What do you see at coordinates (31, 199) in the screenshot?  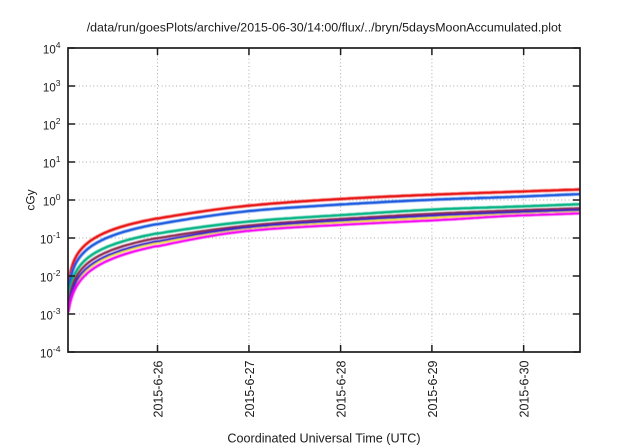 I see `svg-text: cGy` at bounding box center [31, 199].